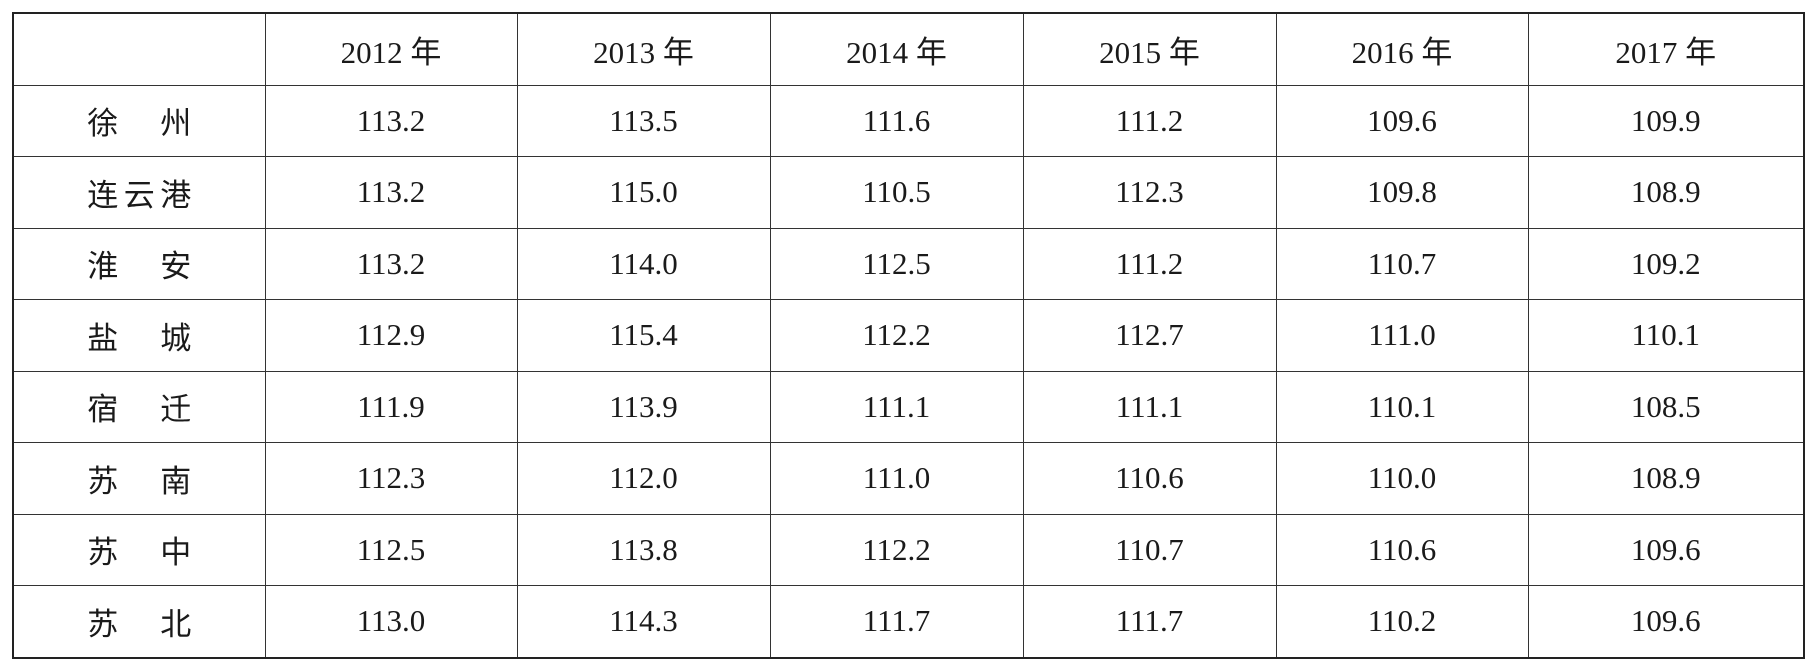  What do you see at coordinates (1149, 335) in the screenshot?
I see `value-cell: 112.7` at bounding box center [1149, 335].